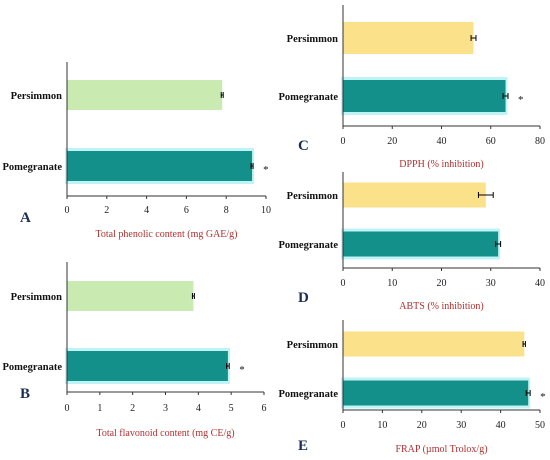 The height and width of the screenshot is (460, 550). What do you see at coordinates (226, 210) in the screenshot?
I see `x-tick-label: 8` at bounding box center [226, 210].